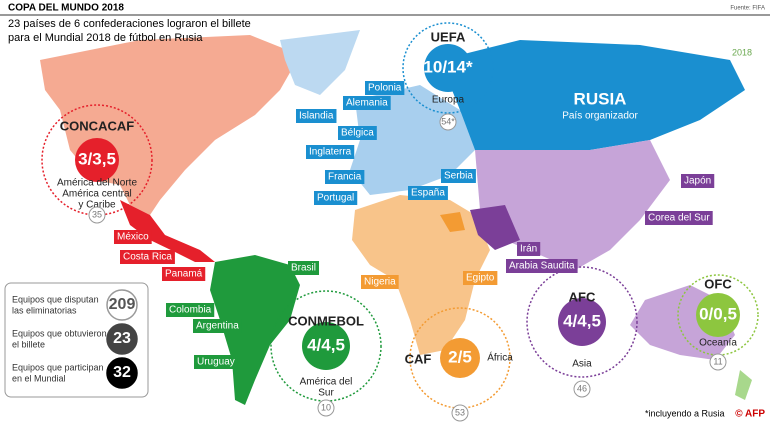 The height and width of the screenshot is (430, 770). I want to click on logo: 2018, so click(742, 52).